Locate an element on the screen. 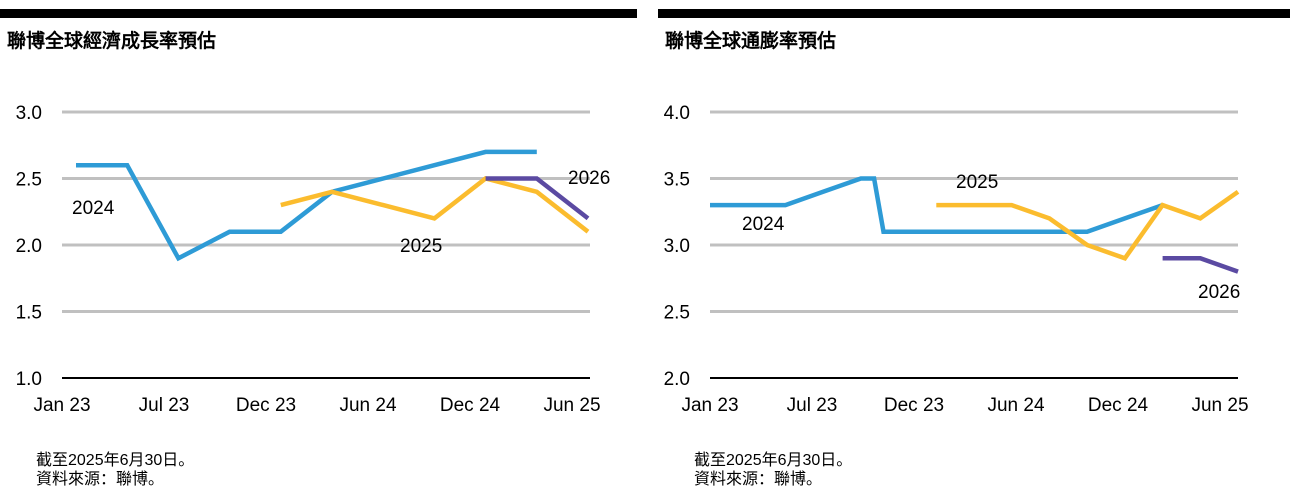 This screenshot has height=503, width=1297. y-tick-label: 1.0 is located at coordinates (29, 379).